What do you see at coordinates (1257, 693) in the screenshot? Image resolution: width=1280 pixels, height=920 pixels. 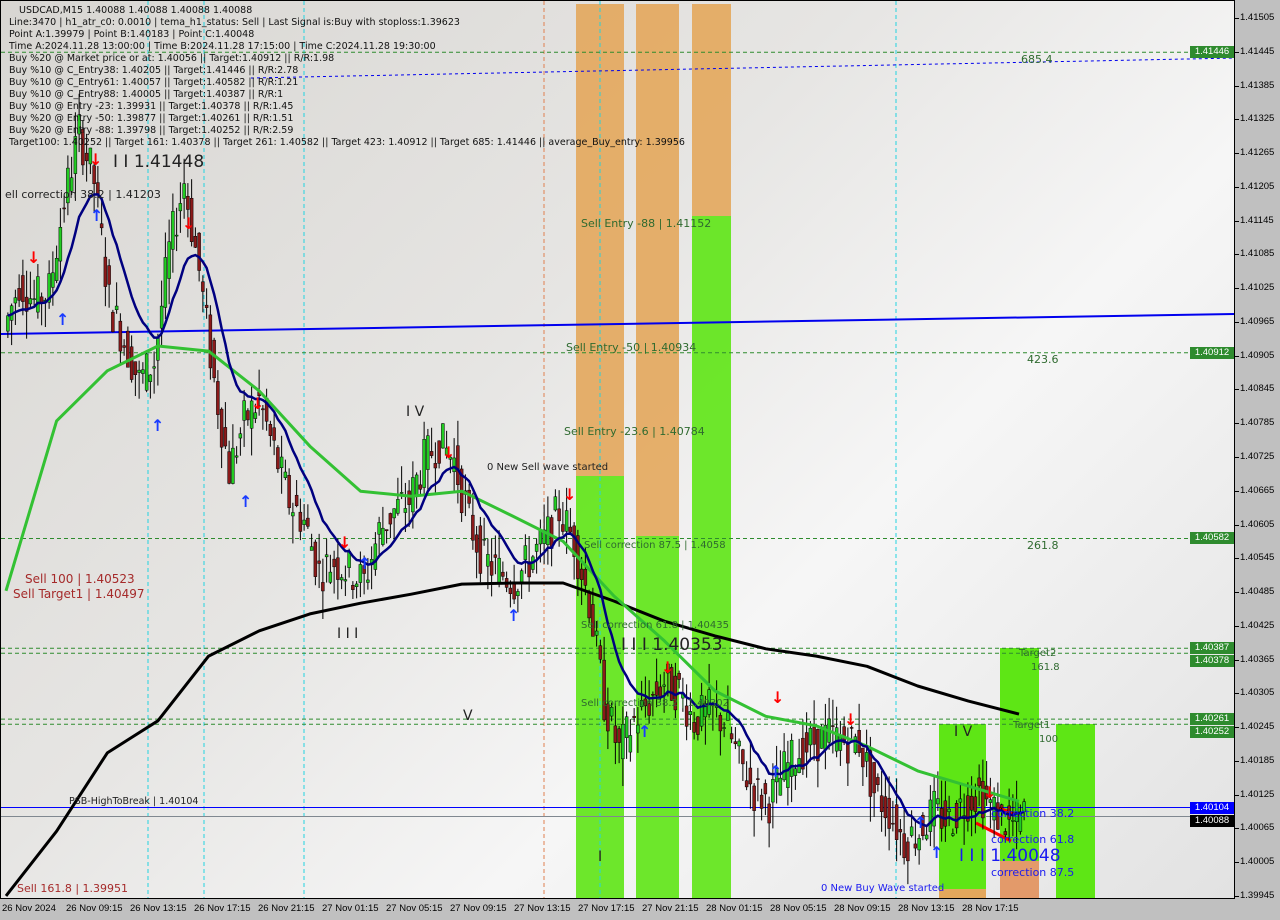 I see `price-tick-label: 1.40305` at bounding box center [1257, 693].